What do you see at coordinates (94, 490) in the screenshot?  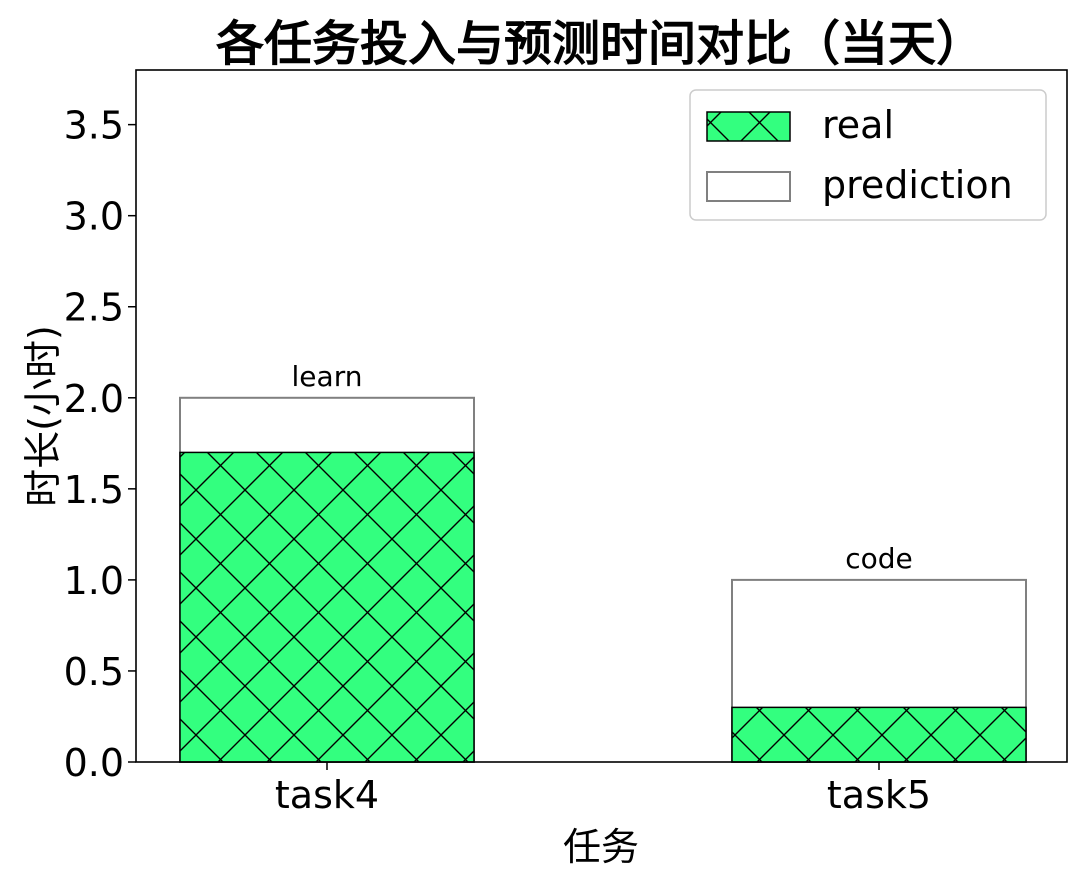 I see `y-tick-label: 1.5` at bounding box center [94, 490].